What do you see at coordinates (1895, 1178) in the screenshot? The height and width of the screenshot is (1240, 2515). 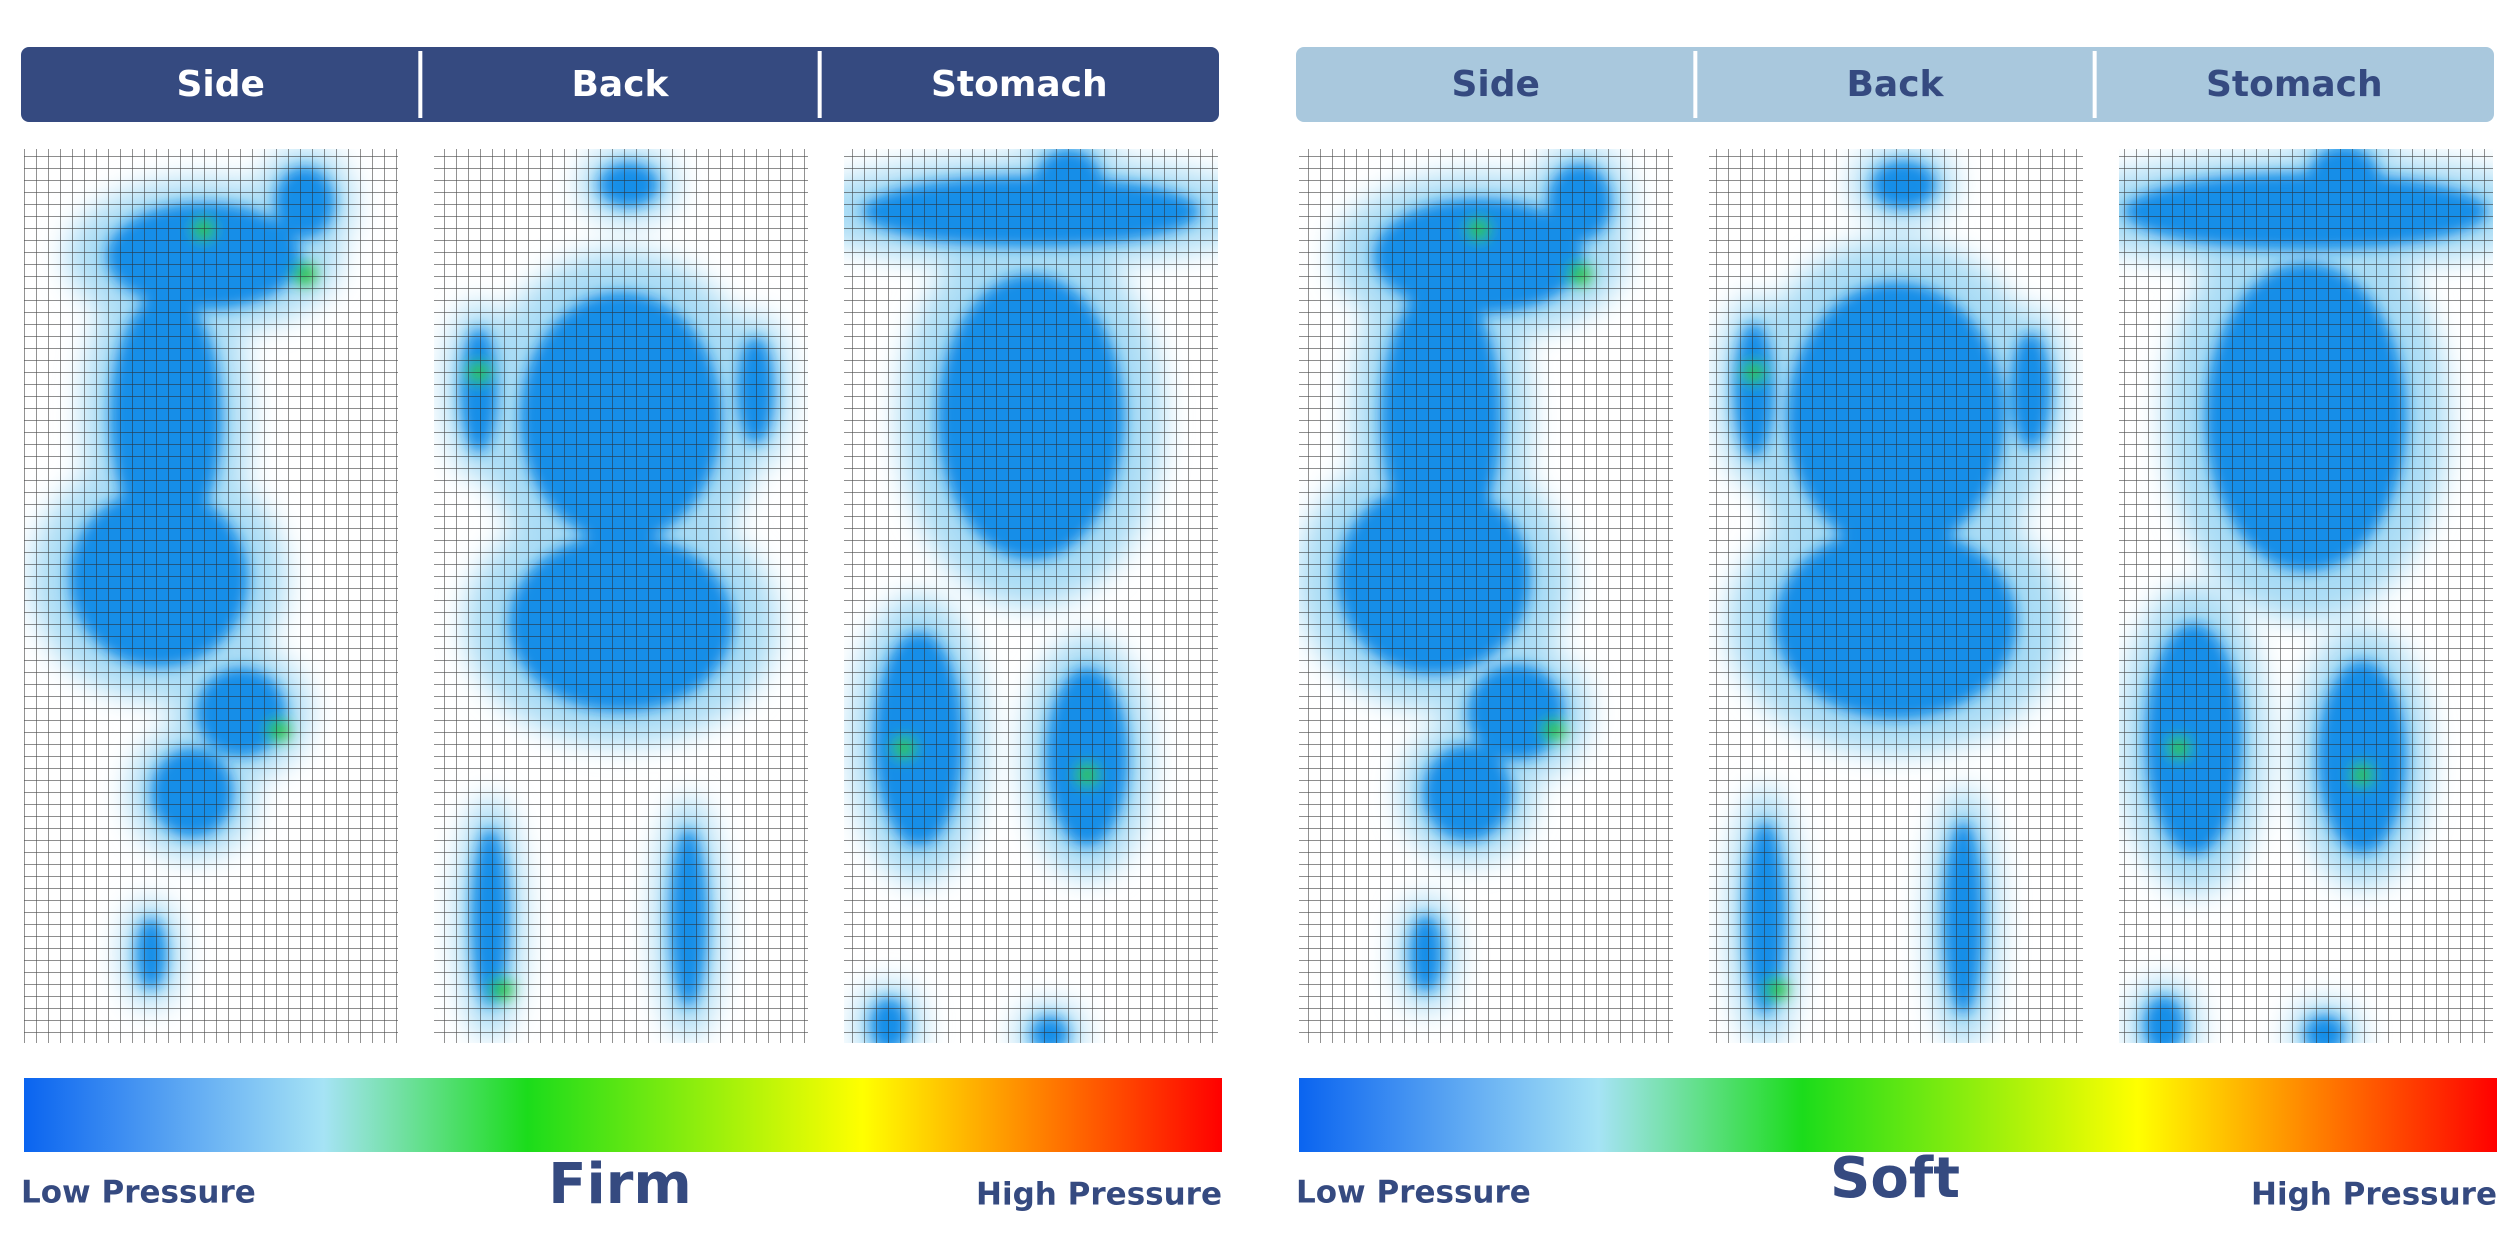 I see `firmness-label: Soft` at bounding box center [1895, 1178].